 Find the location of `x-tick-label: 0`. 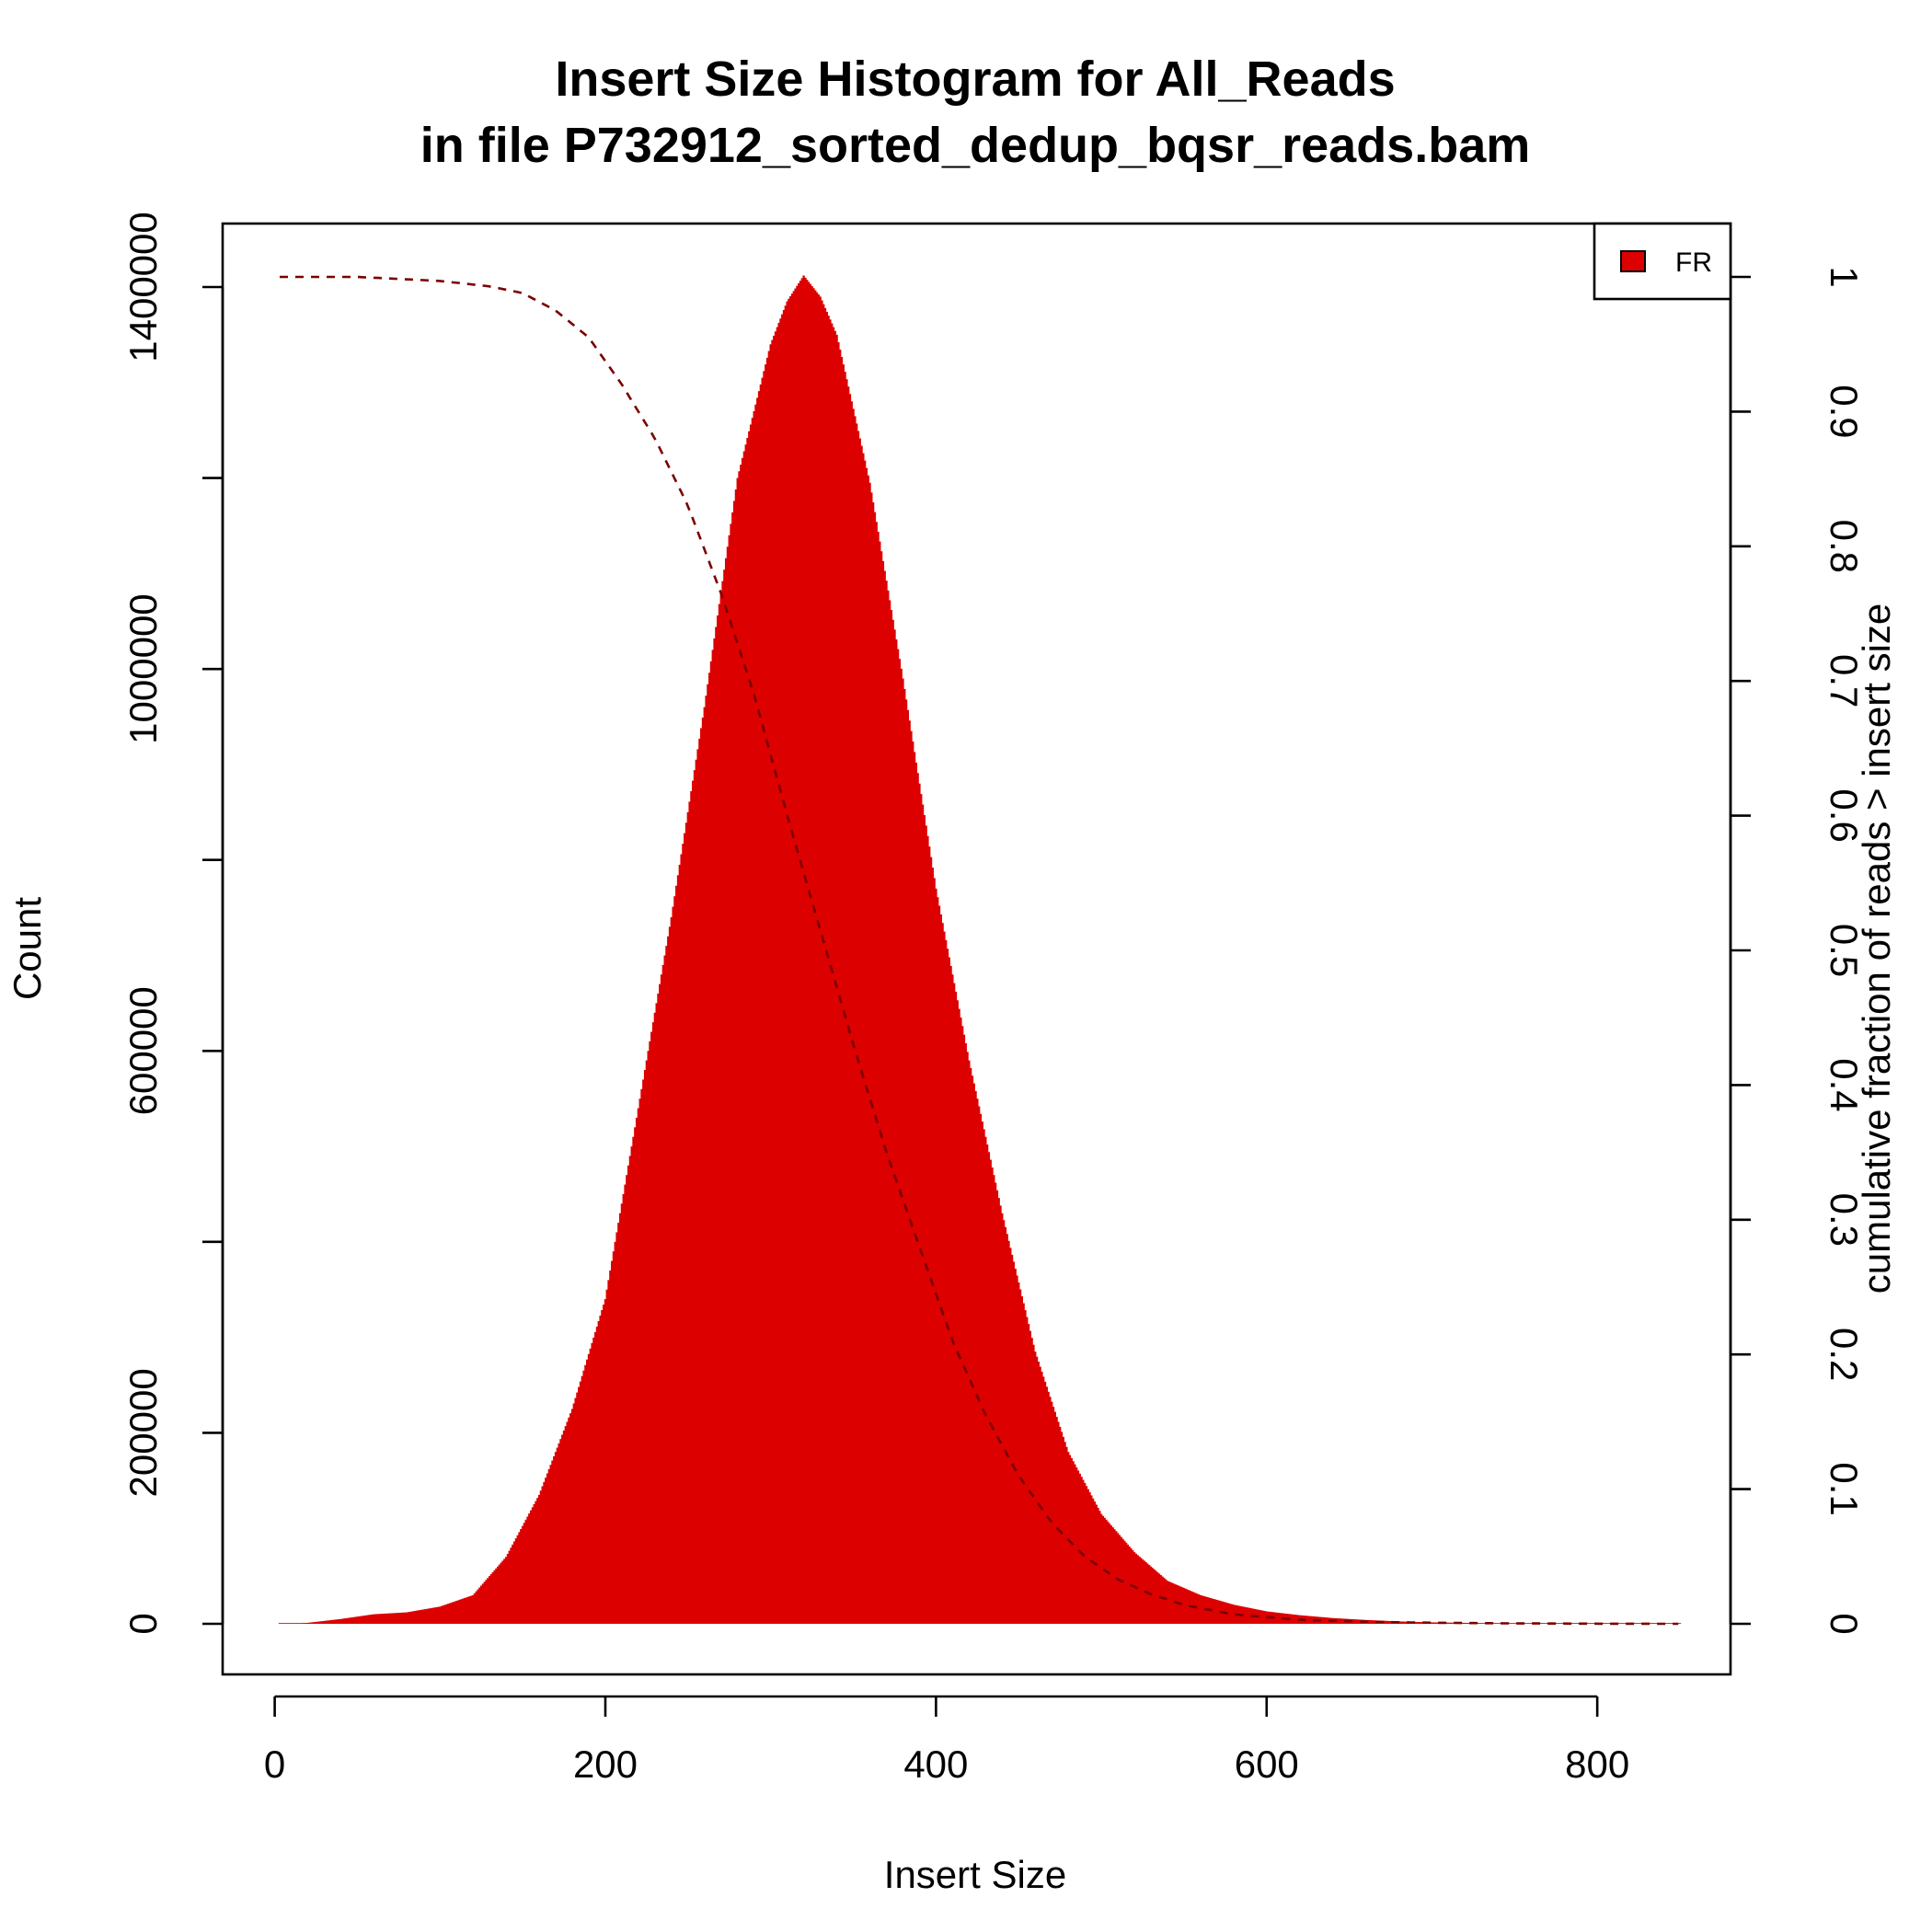

x-tick-label: 0 is located at coordinates (274, 1764).